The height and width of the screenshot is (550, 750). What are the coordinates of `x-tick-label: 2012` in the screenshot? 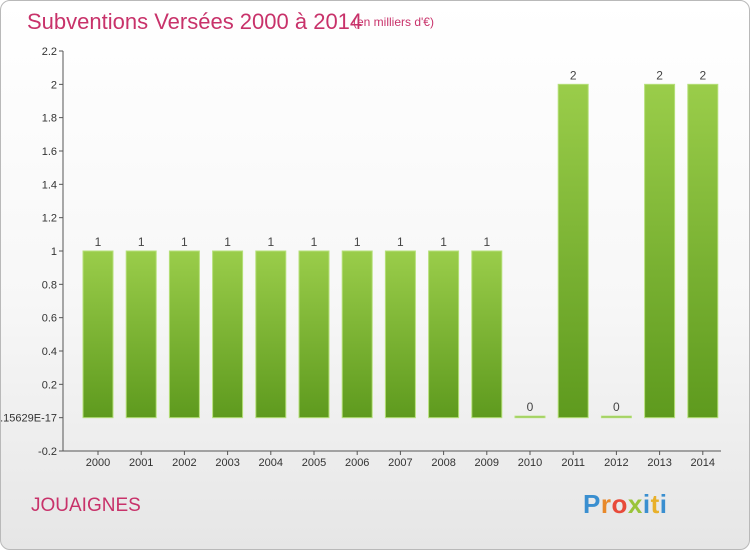 It's located at (616, 463).